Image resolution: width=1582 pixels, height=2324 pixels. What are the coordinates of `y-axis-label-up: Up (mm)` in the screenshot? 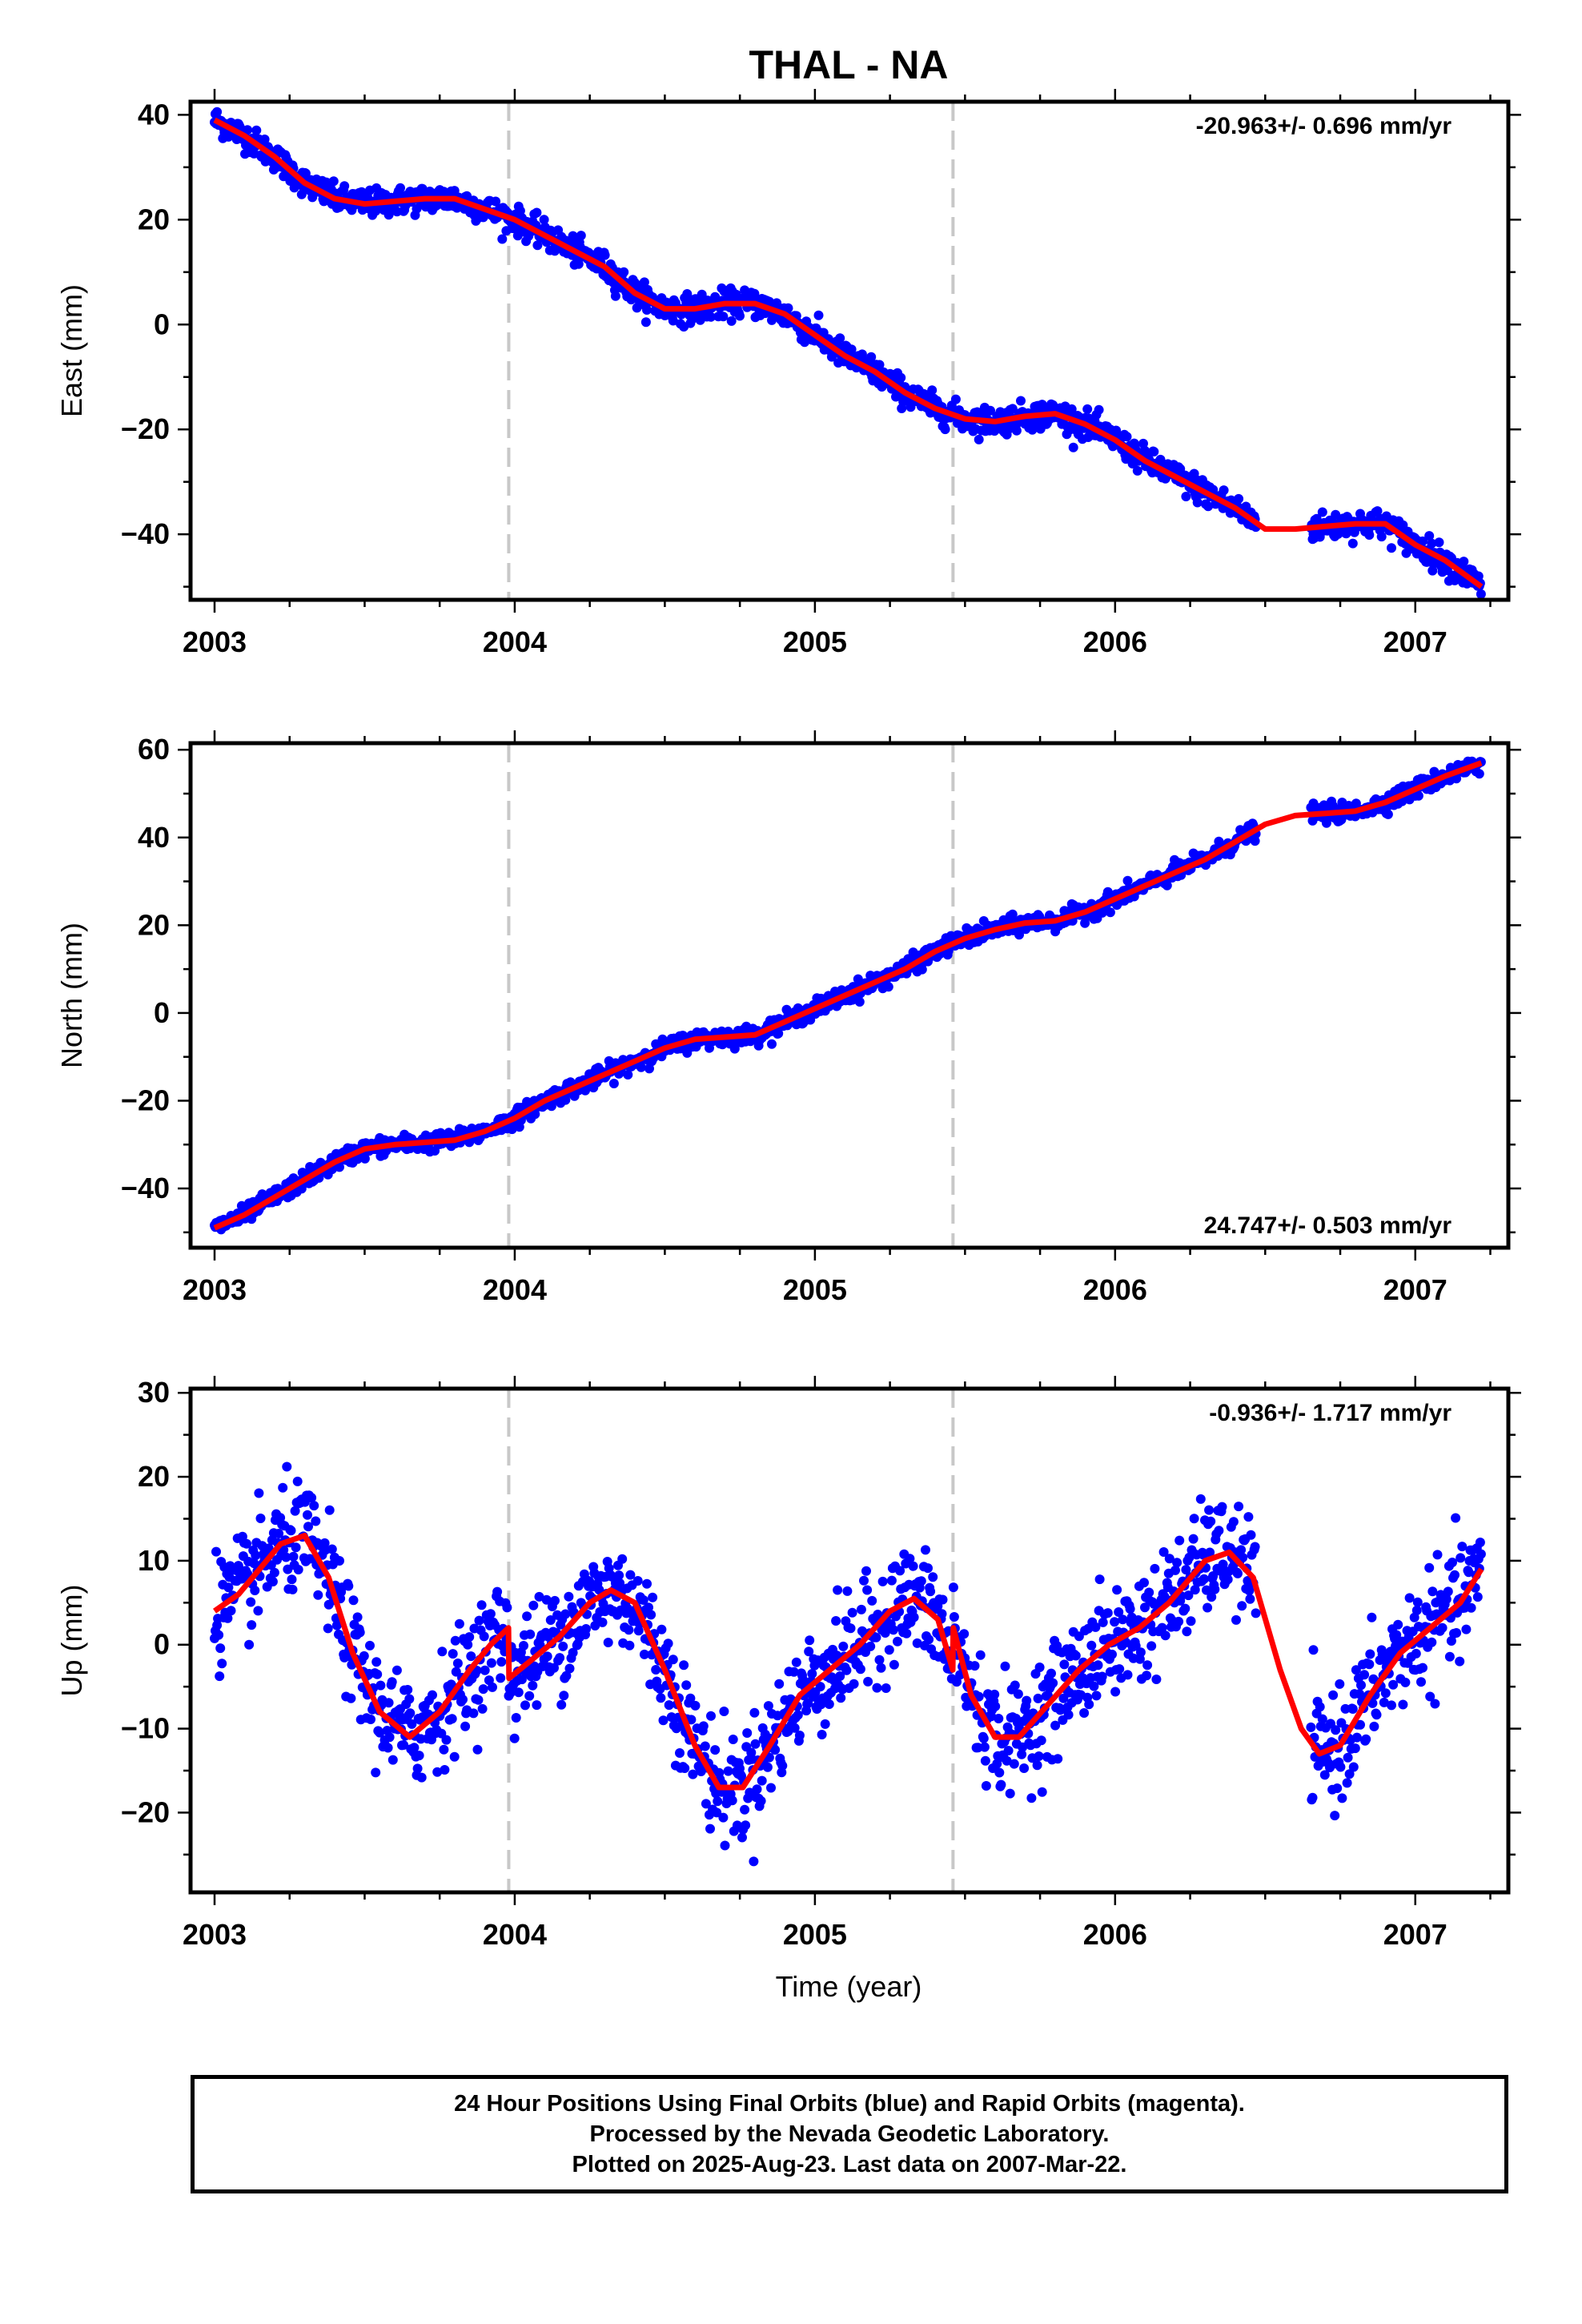 It's located at (71, 1641).